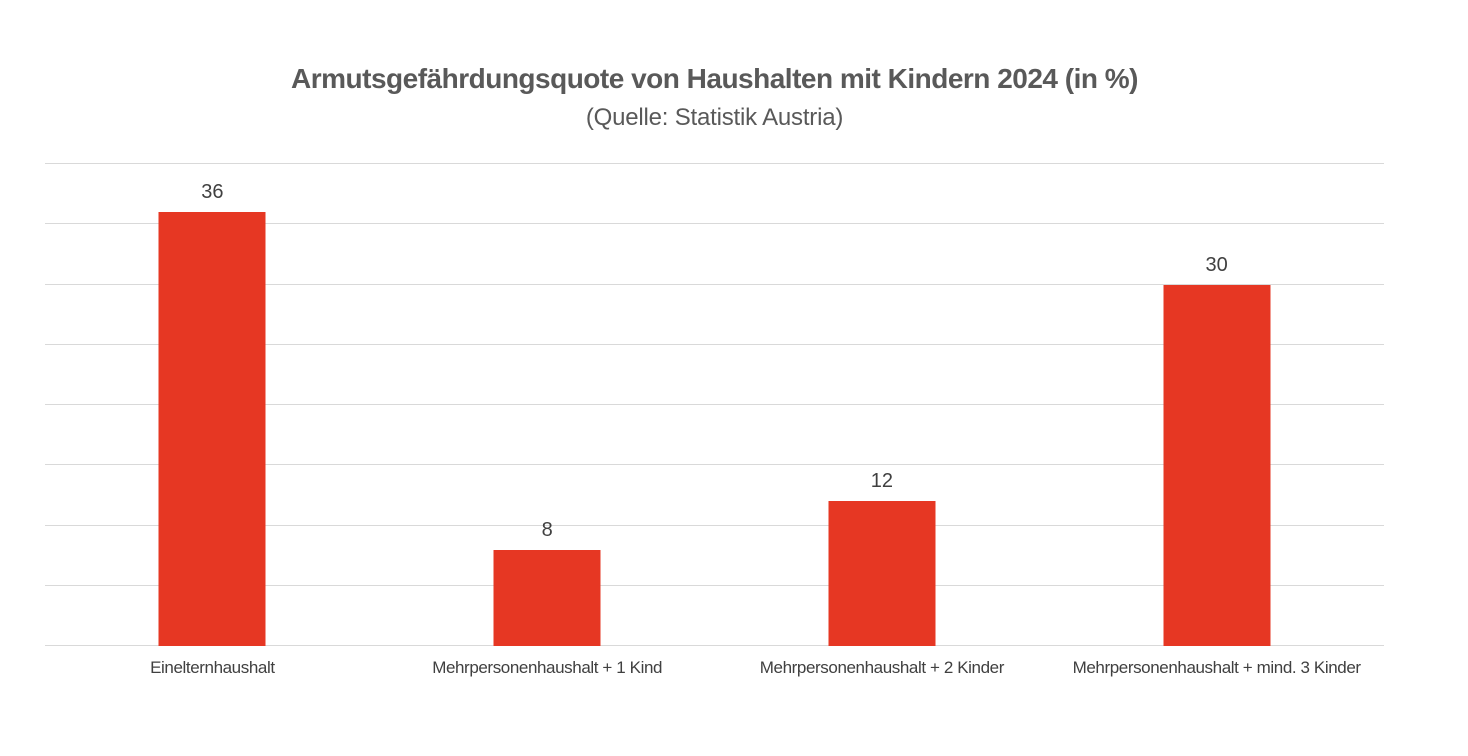 The image size is (1468, 756). I want to click on bar-slot-1: 8, so click(547, 405).